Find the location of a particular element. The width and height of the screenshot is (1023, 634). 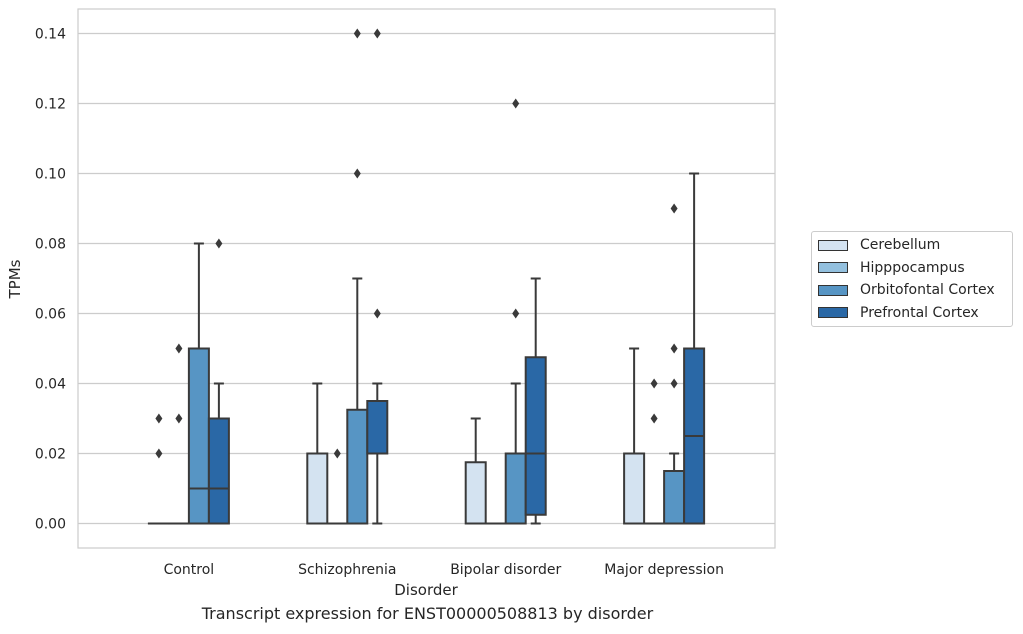

y-tick-label: 0.08 is located at coordinates (50, 245).